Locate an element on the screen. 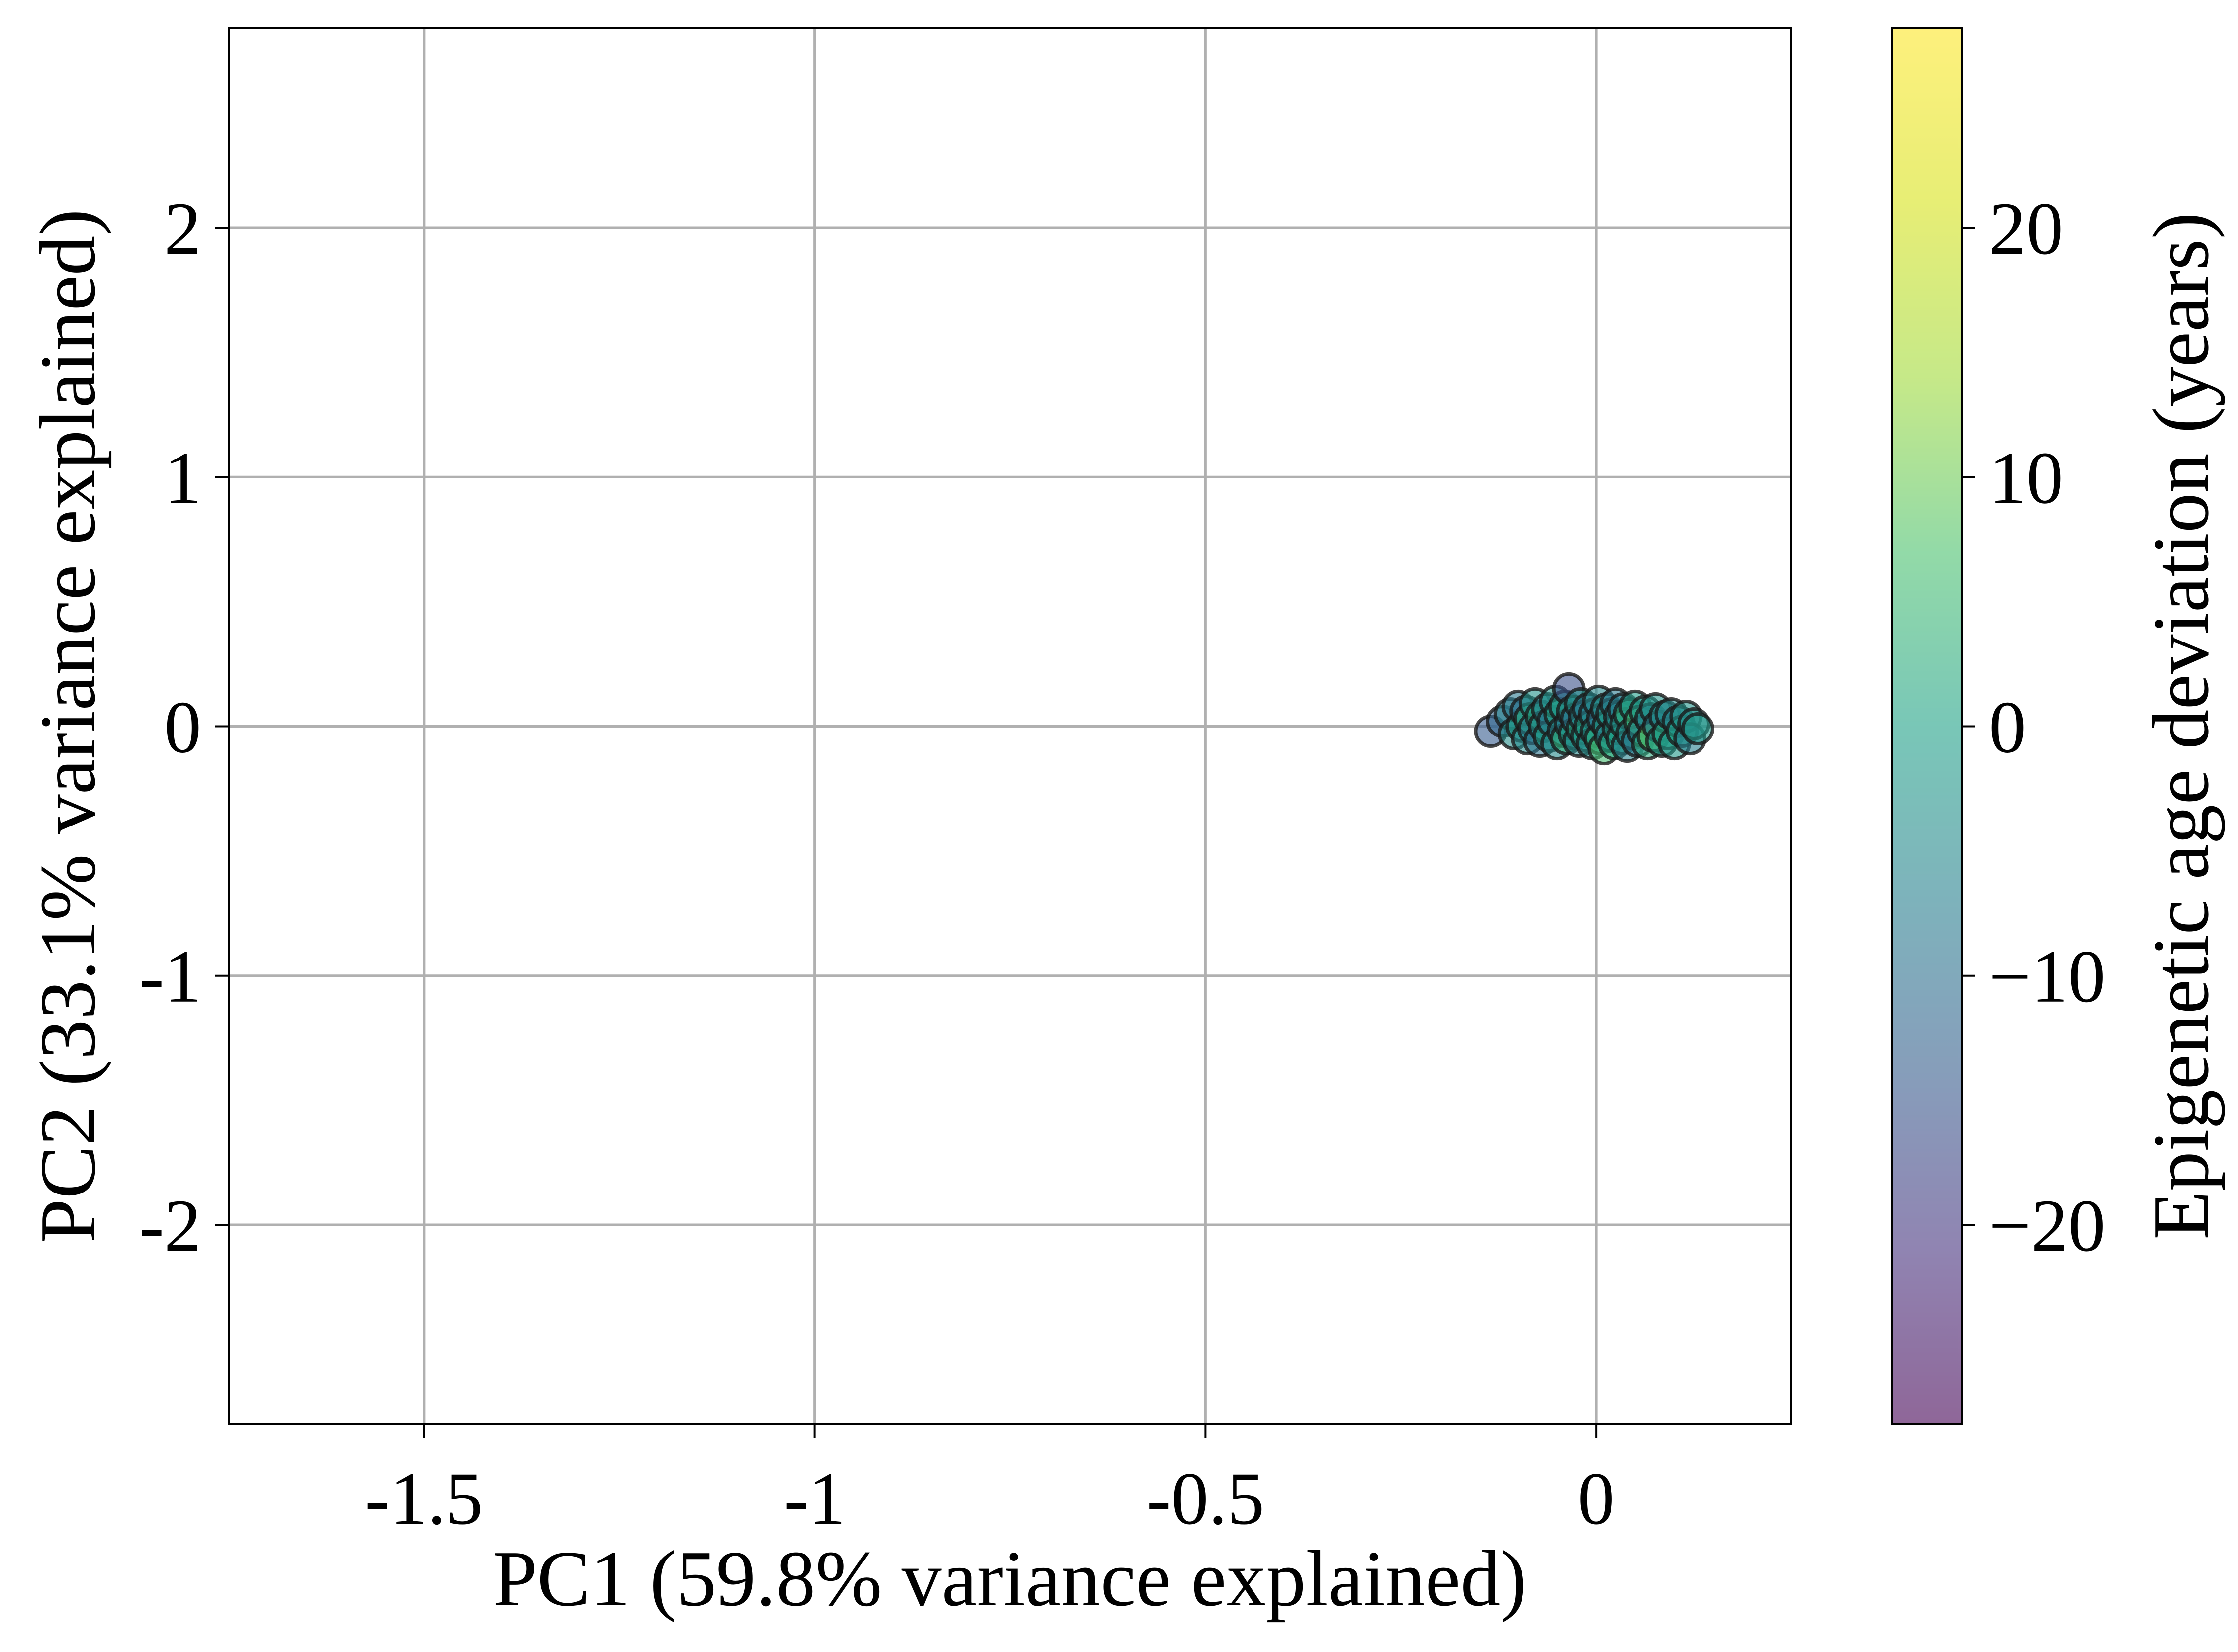  y-axis-label: PC2 (33.1% variance explained) is located at coordinates (67, 726).